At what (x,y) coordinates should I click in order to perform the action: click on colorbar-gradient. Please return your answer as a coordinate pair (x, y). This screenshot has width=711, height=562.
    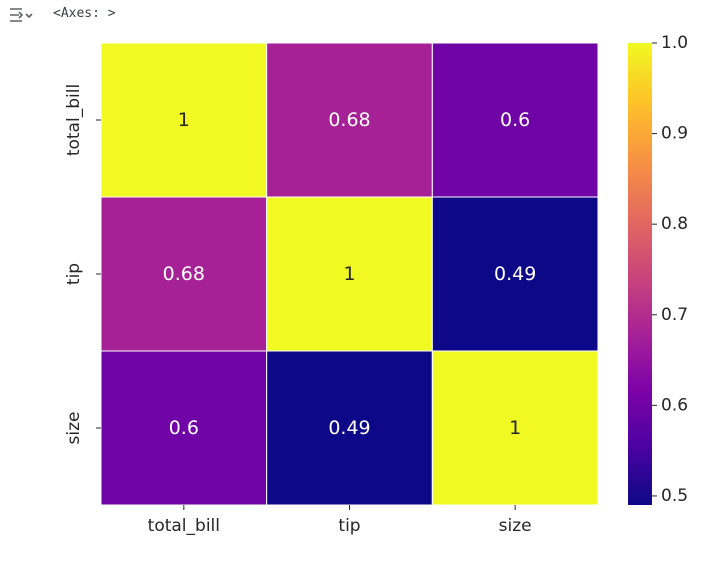
    Looking at the image, I should click on (640, 274).